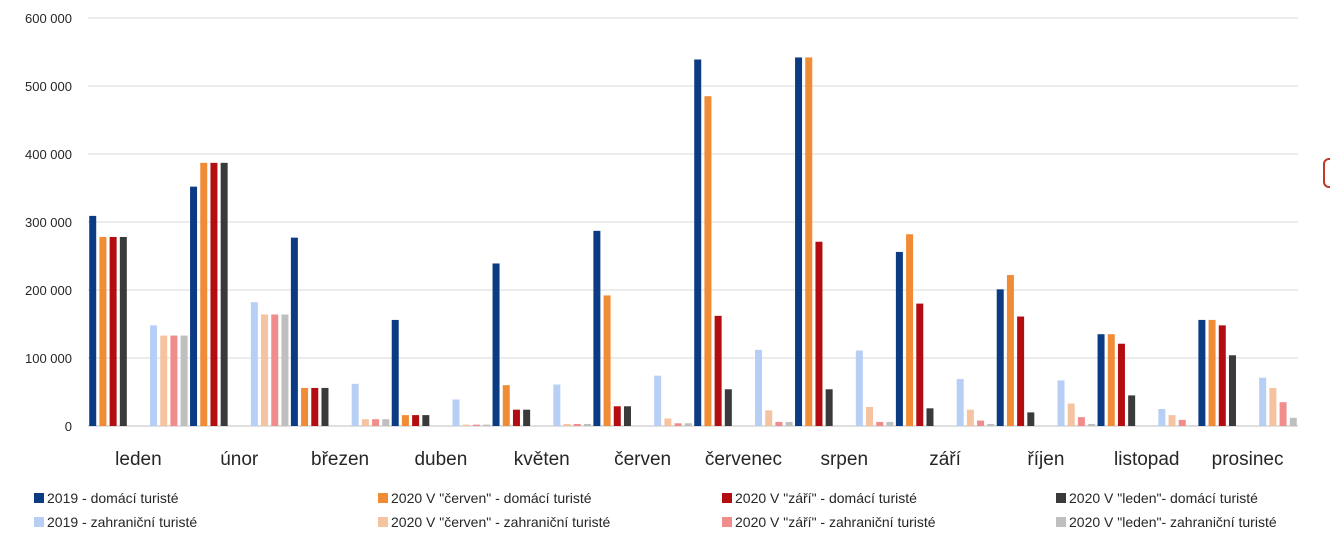 Image resolution: width=1330 pixels, height=539 pixels. I want to click on bar-září-series-2, so click(910, 330).